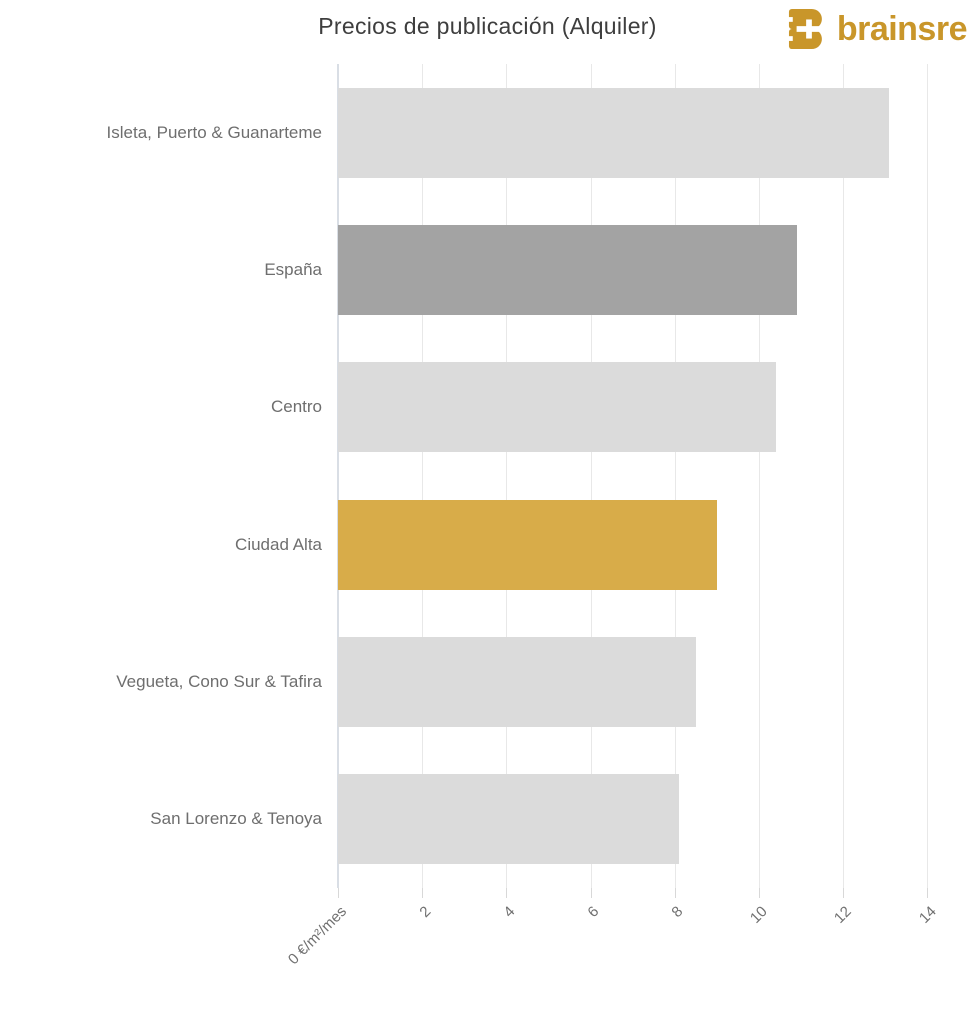 Image resolution: width=975 pixels, height=1024 pixels. Describe the element at coordinates (759, 915) in the screenshot. I see `x-tick-label-10: 10` at that location.